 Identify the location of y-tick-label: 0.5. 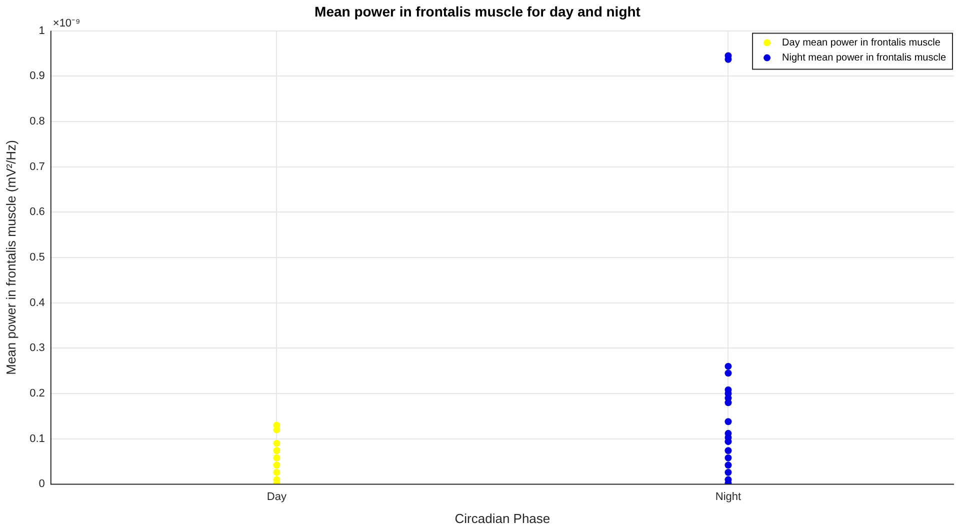
(37, 258).